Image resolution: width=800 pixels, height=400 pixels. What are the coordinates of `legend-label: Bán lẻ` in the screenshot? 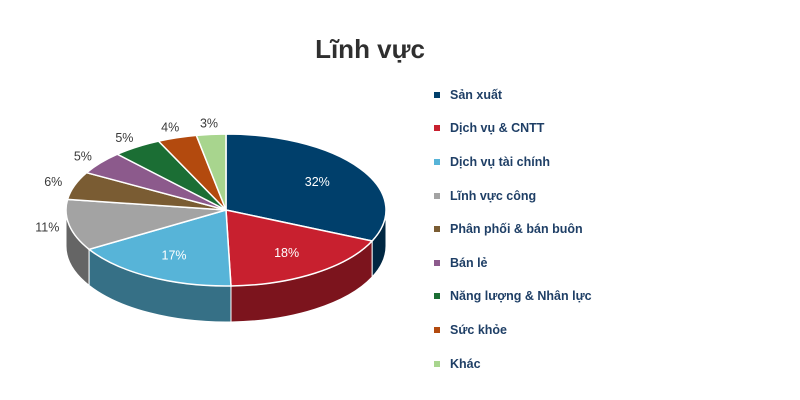 It's located at (469, 262).